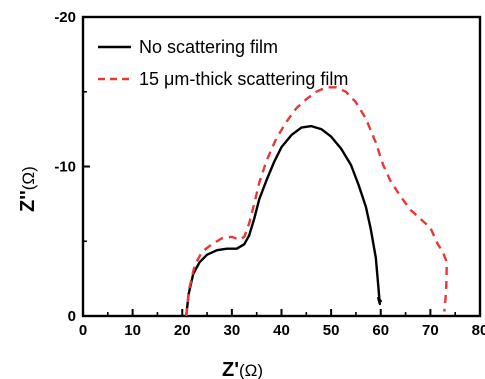  What do you see at coordinates (65, 17) in the screenshot?
I see `y-tick-label: -20` at bounding box center [65, 17].